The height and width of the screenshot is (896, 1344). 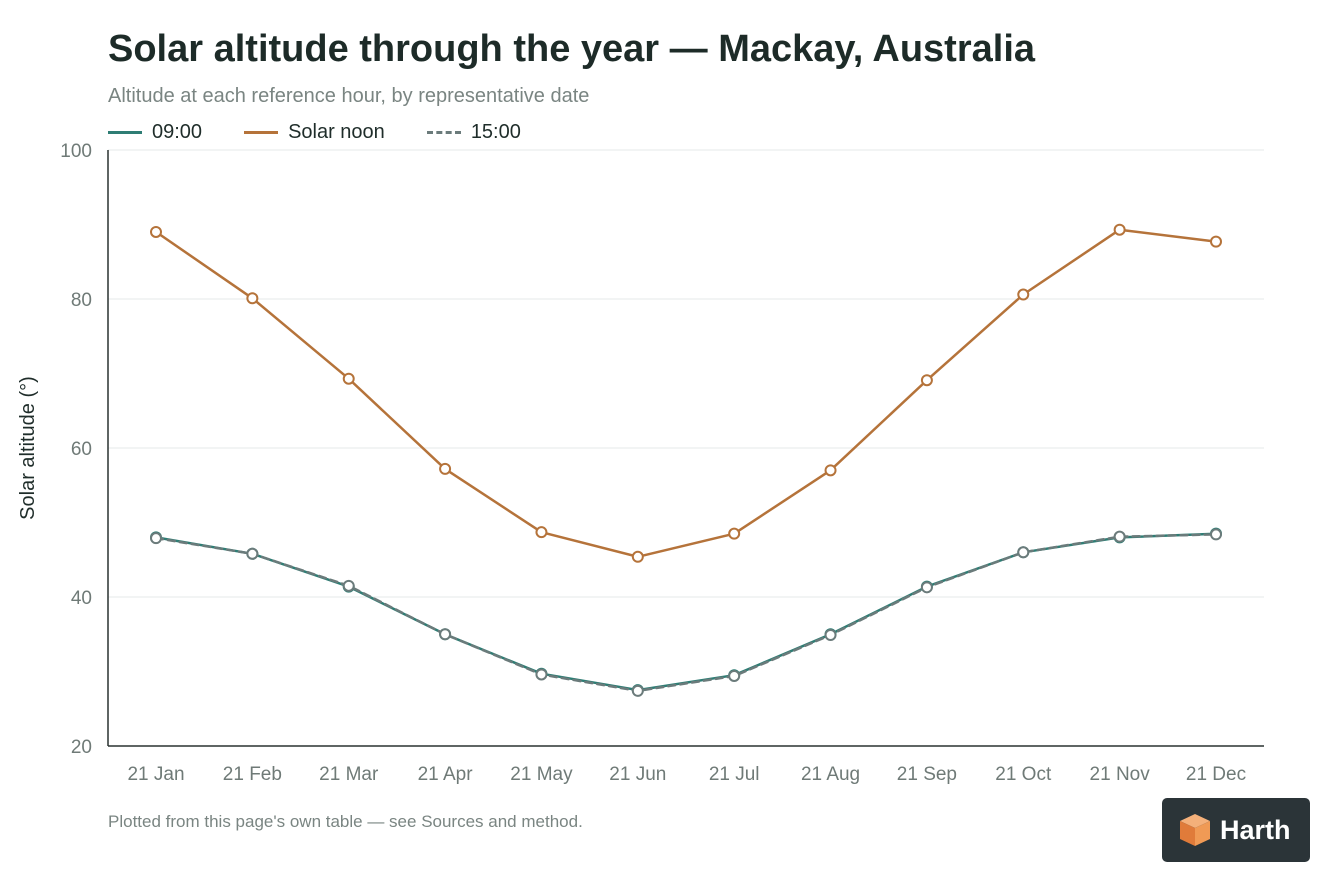 I want to click on x-tick-label: 21 Sep, so click(x=927, y=774).